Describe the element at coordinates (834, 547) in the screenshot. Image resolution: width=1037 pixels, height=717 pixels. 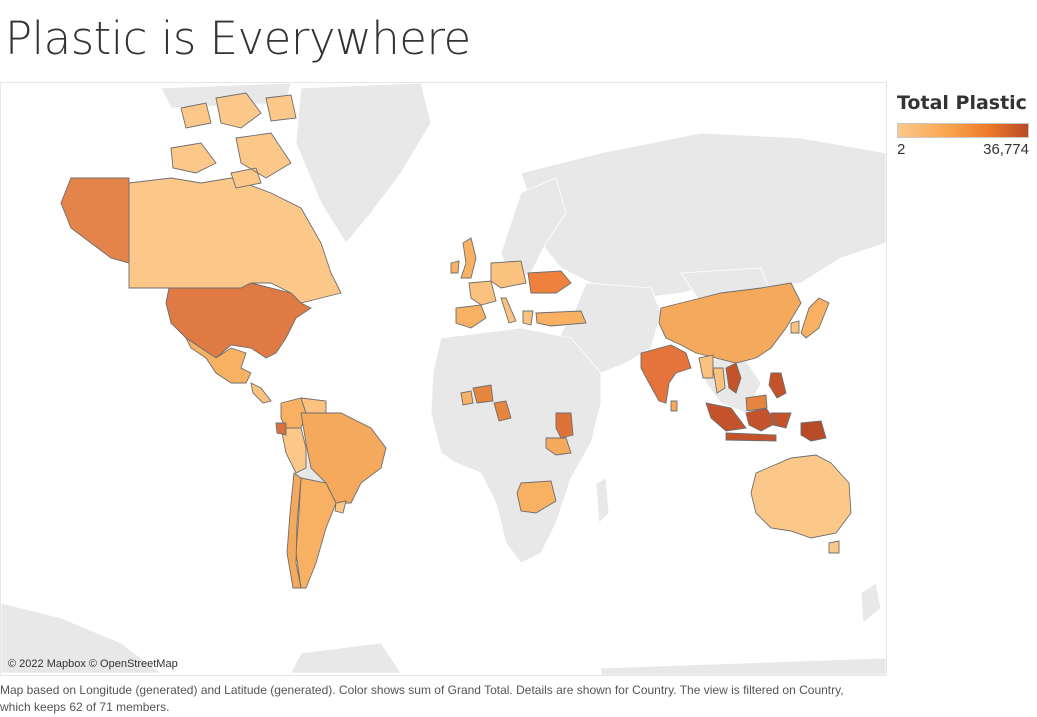
I see `country-tasmania` at that location.